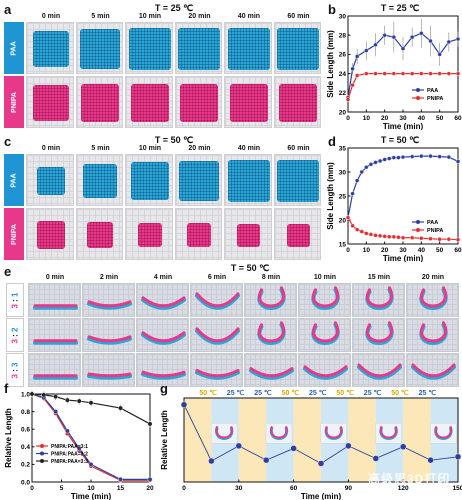 The image size is (462, 500). Describe the element at coordinates (403, 258) in the screenshot. I see `x-axis-label: Time (min)` at that location.